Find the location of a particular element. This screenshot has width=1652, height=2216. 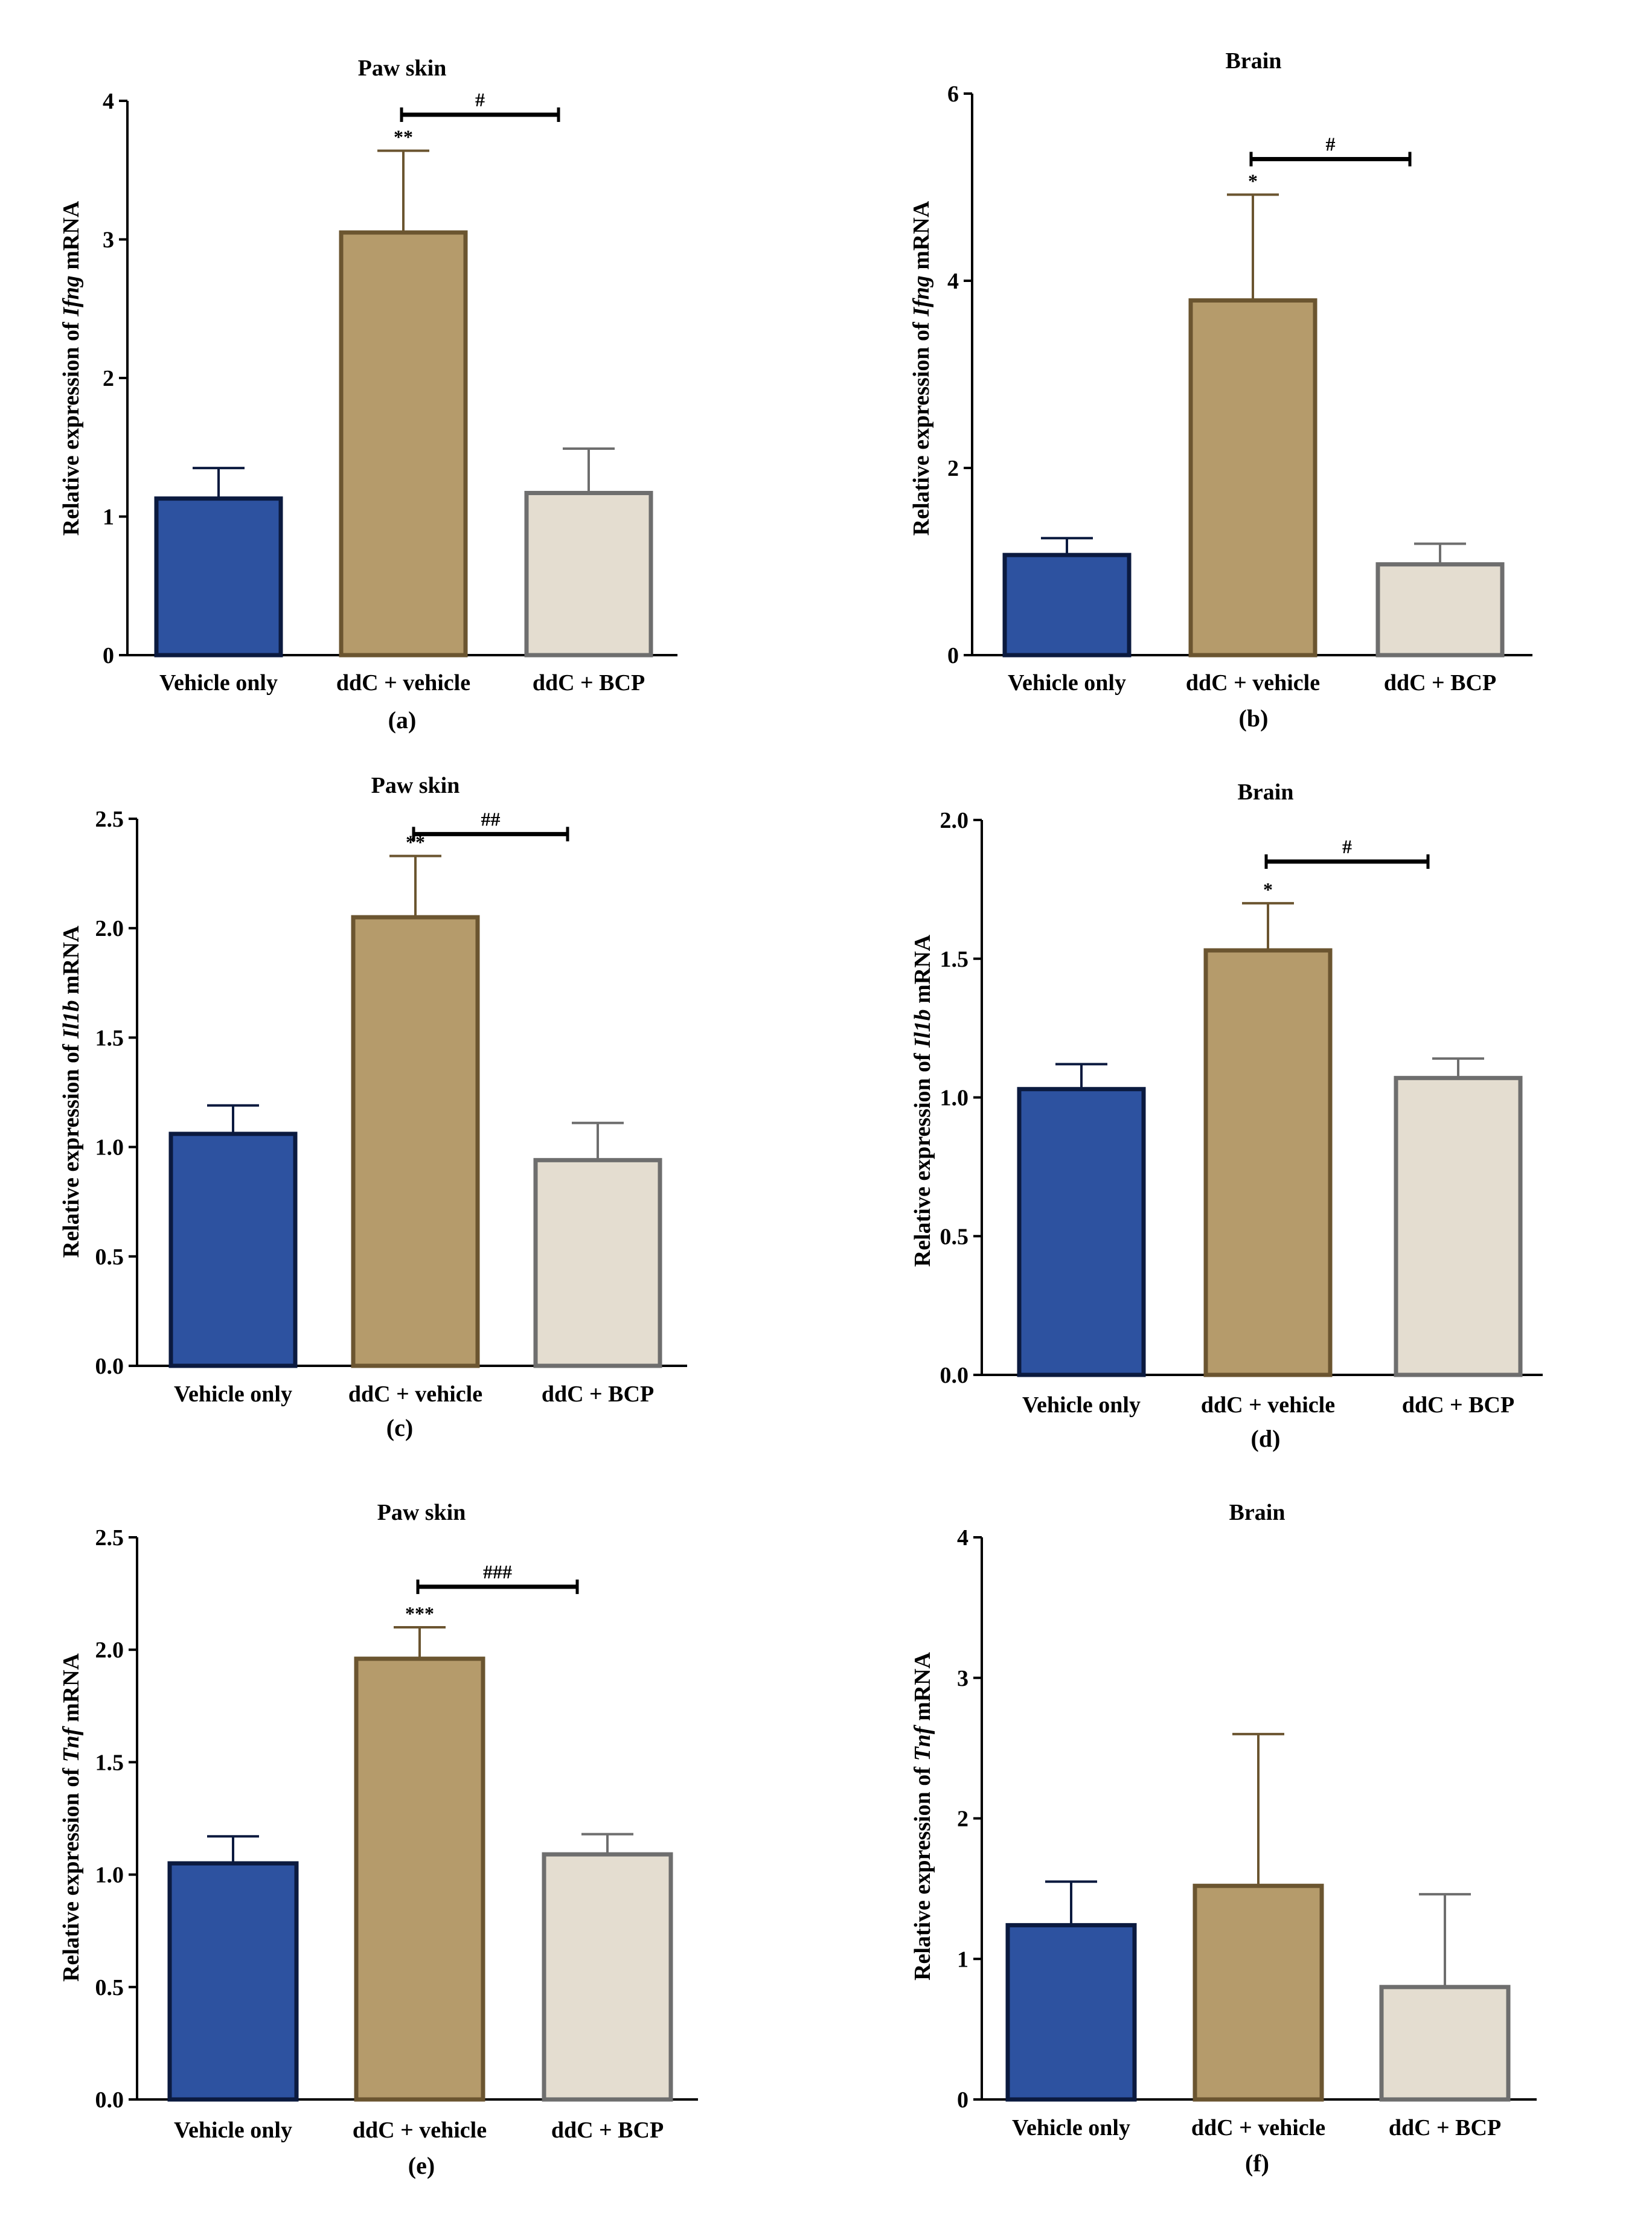

significance-stars: ** is located at coordinates (403, 137).